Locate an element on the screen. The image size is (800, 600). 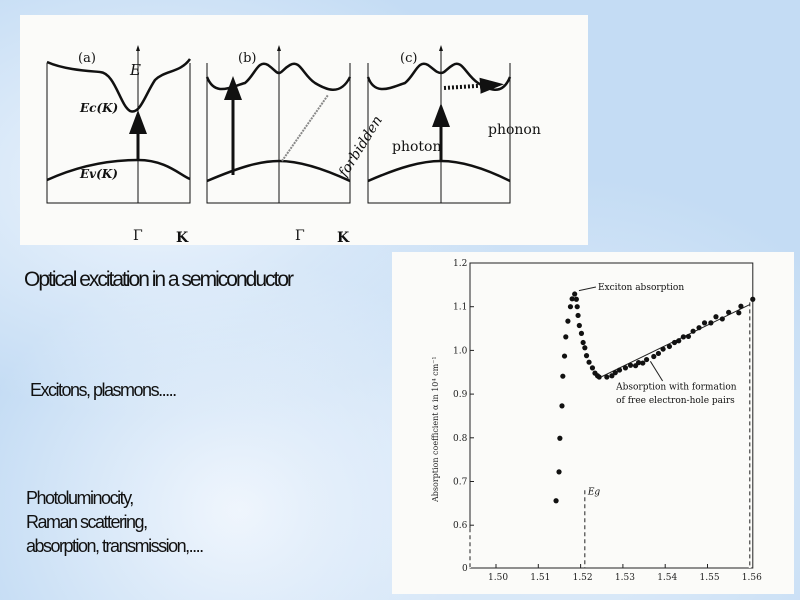
y-tick-label: 0.7 is located at coordinates (460, 483).